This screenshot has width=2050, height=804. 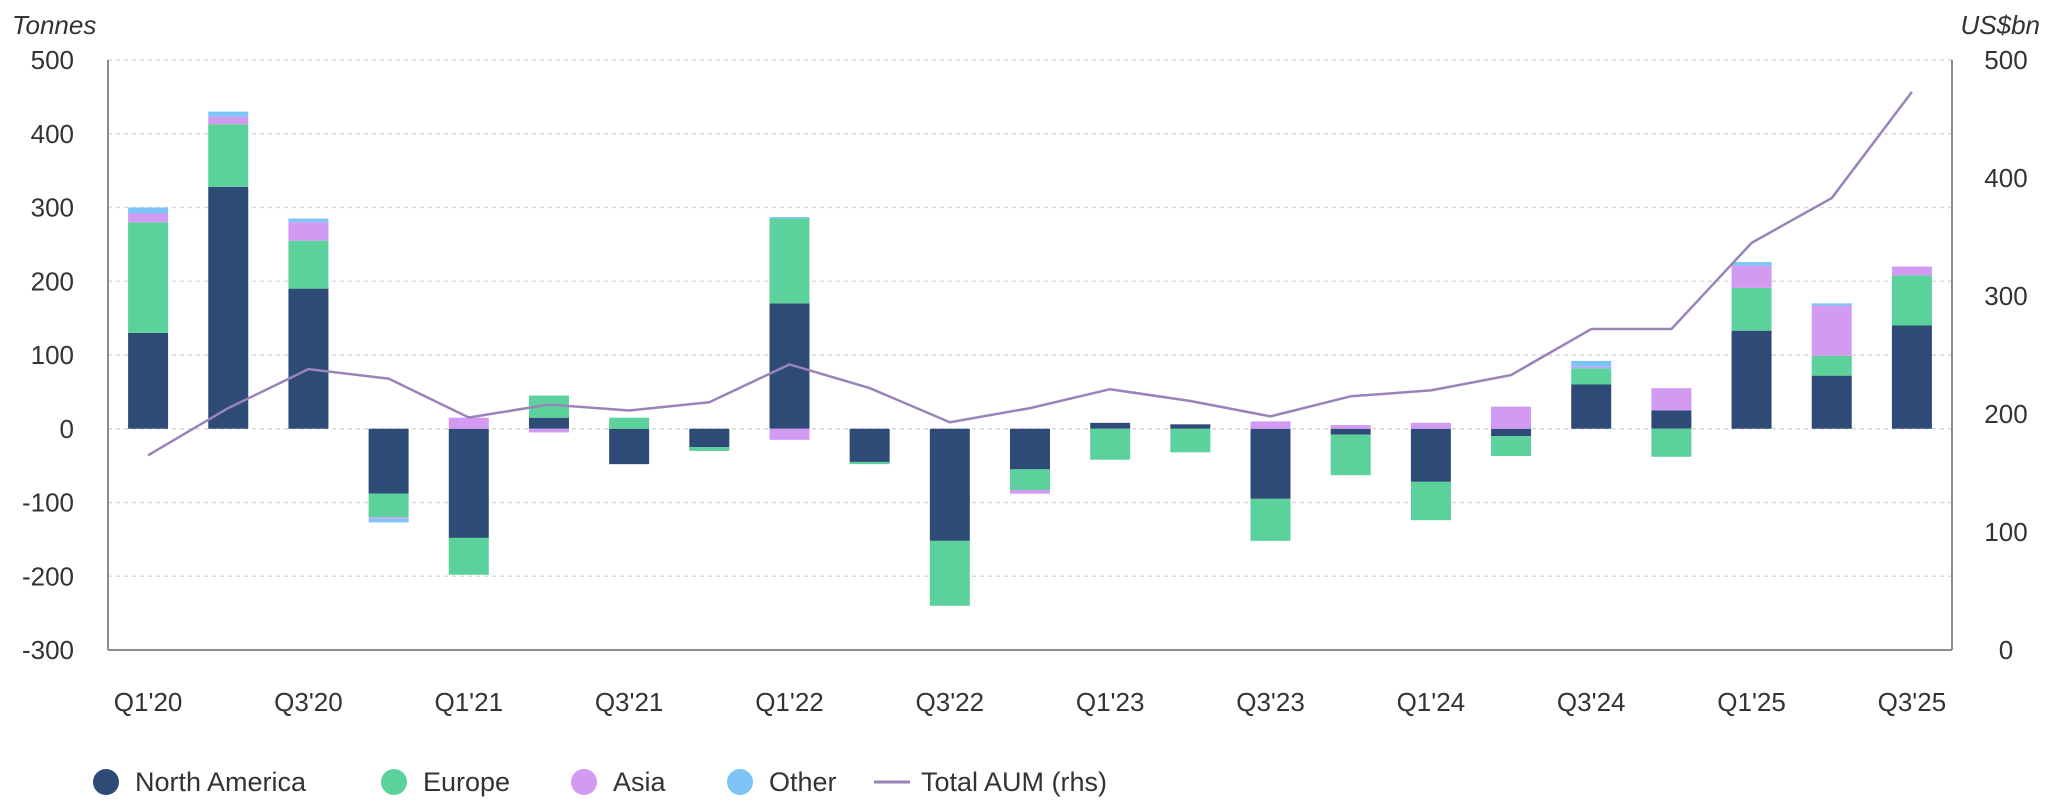 I want to click on x-tick-label: Q1'22, so click(x=789, y=702).